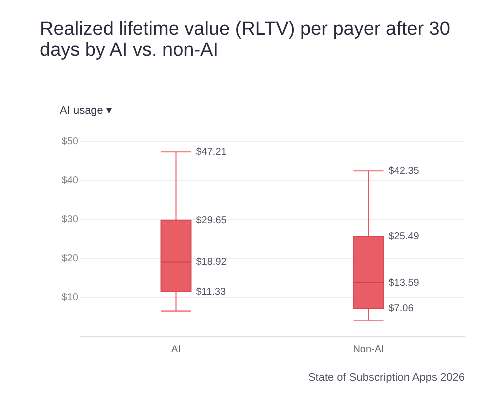  What do you see at coordinates (70, 181) in the screenshot?
I see `y-tick-label: $40` at bounding box center [70, 181].